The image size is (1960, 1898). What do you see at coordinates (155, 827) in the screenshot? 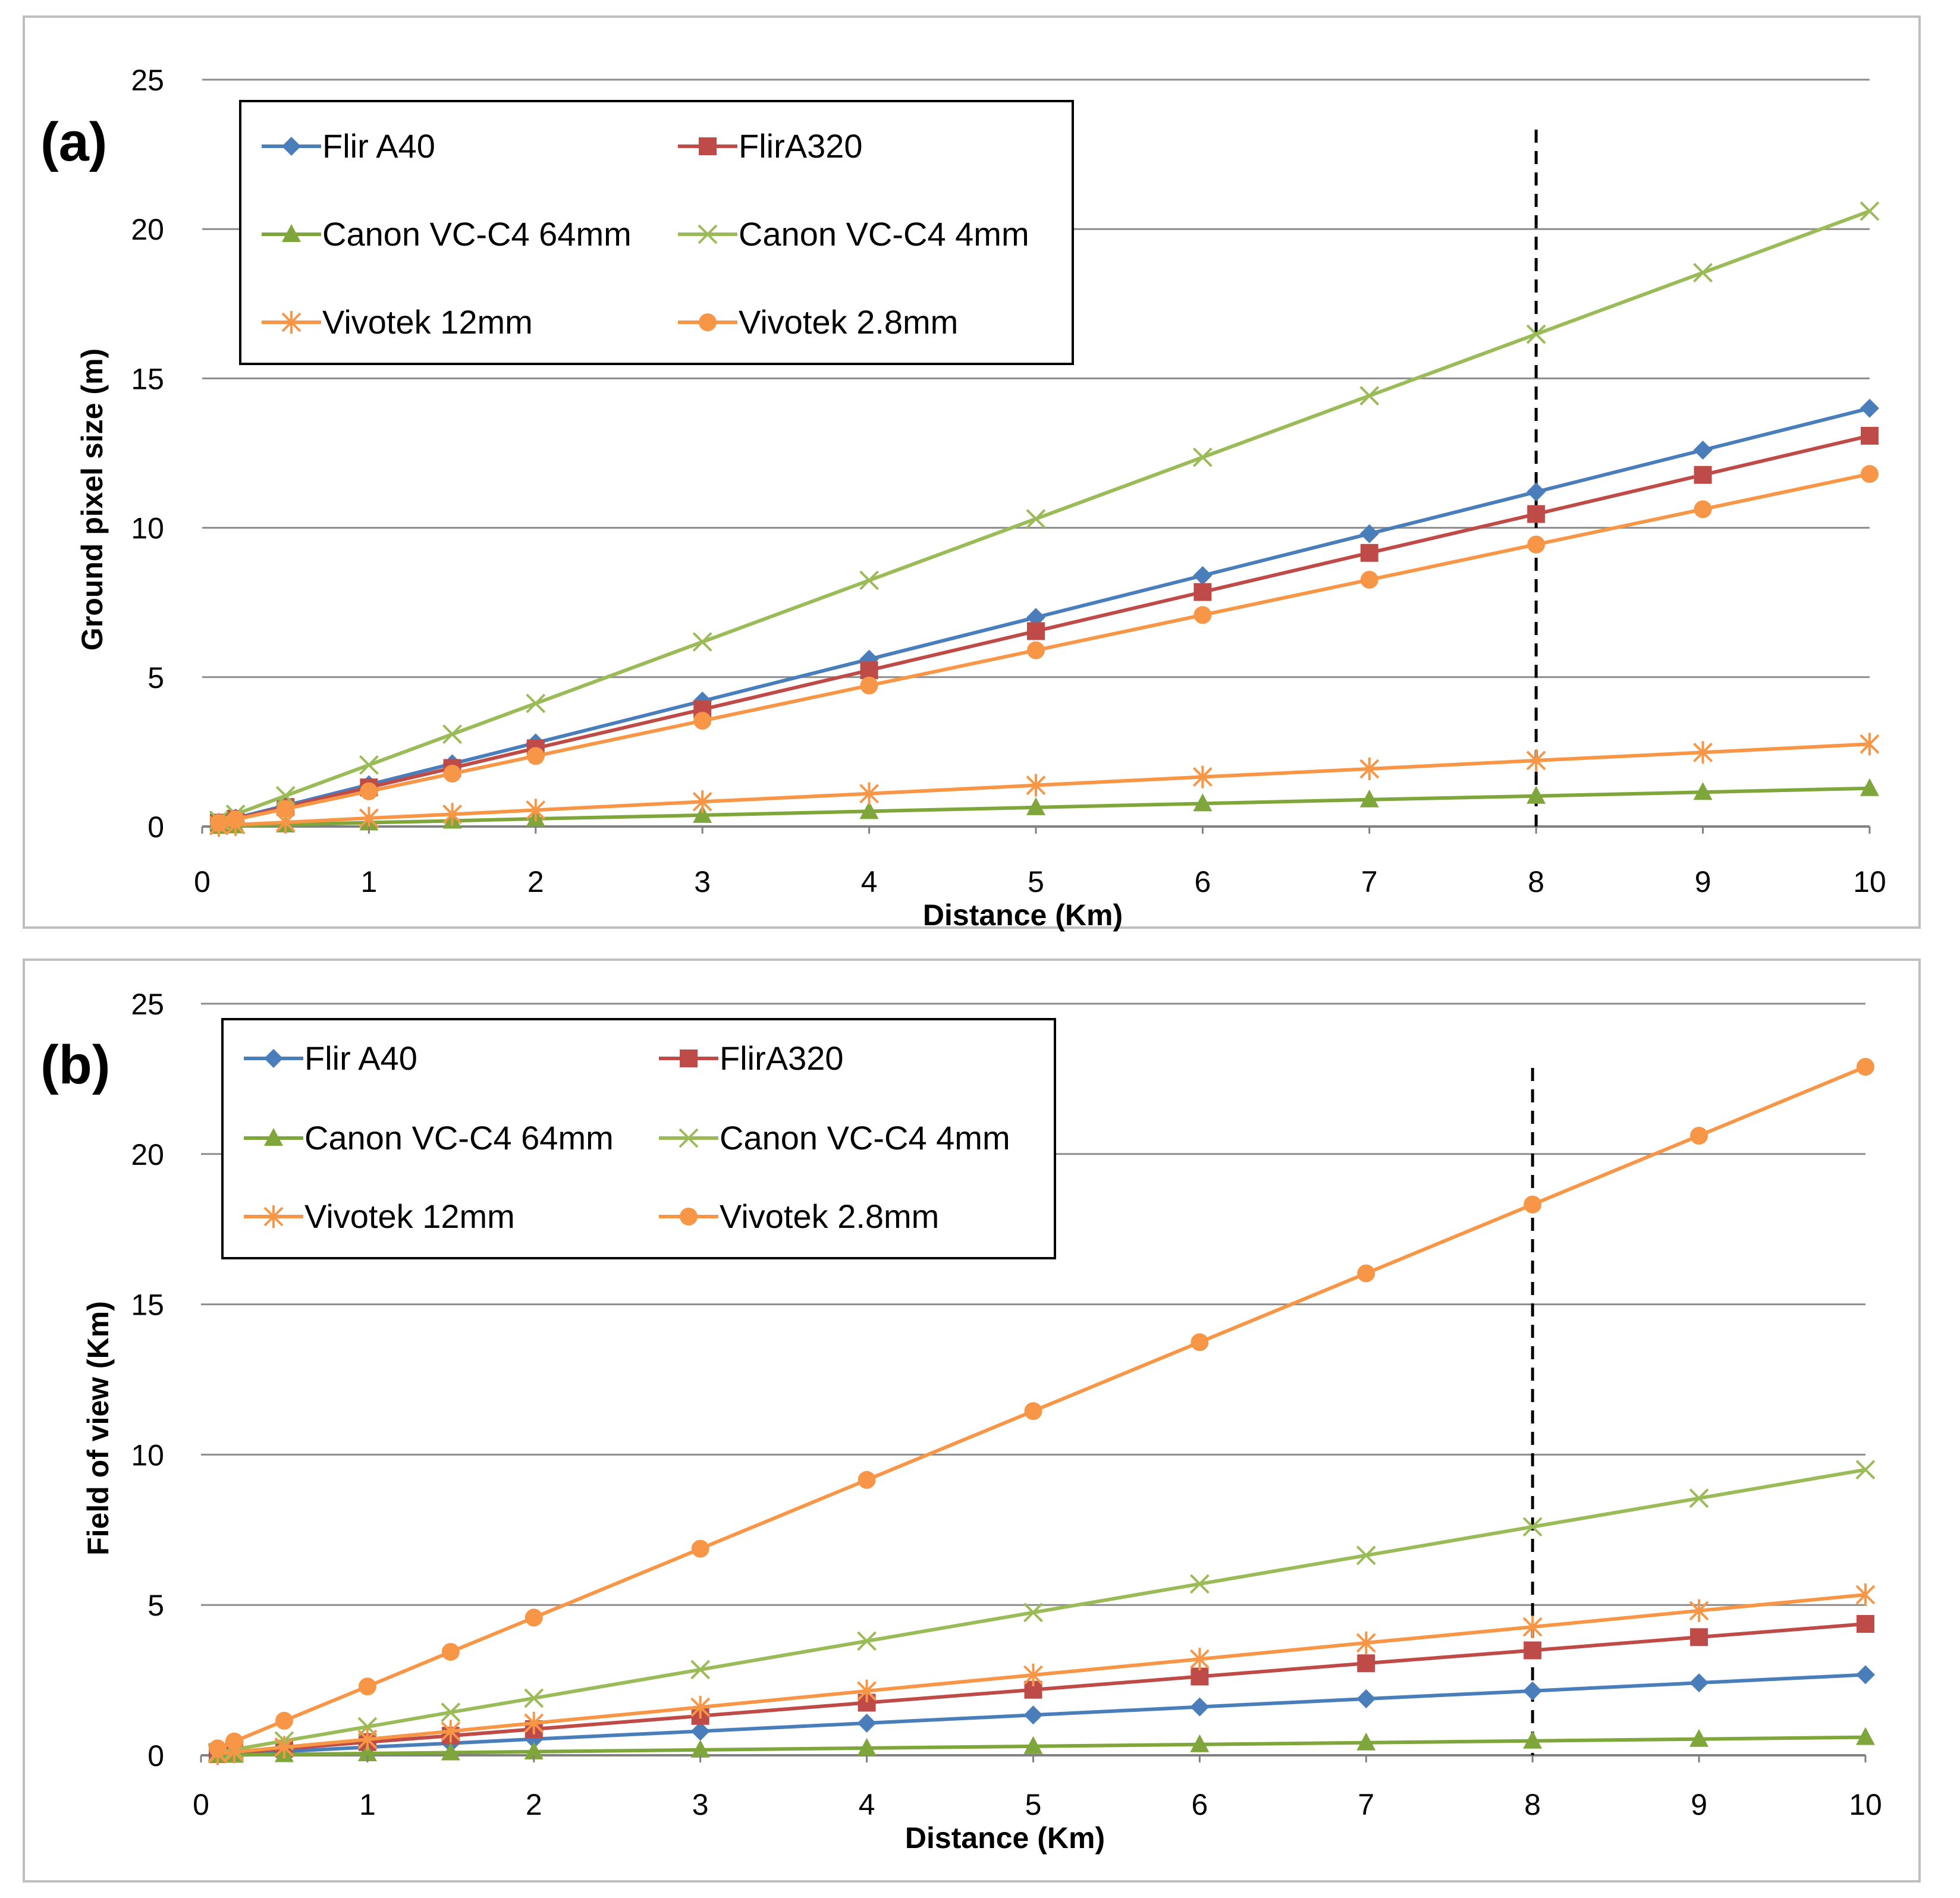
I see `y-tick-label: 0` at bounding box center [155, 827].